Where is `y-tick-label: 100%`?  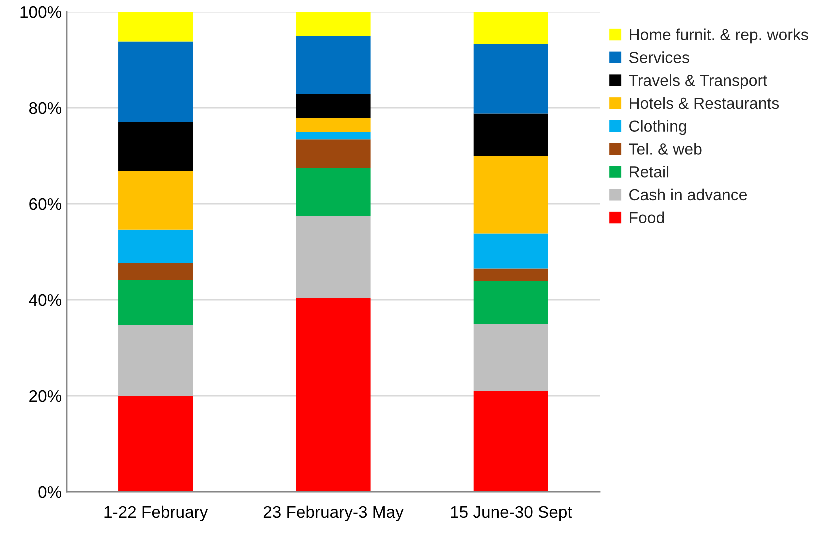 y-tick-label: 100% is located at coordinates (41, 12).